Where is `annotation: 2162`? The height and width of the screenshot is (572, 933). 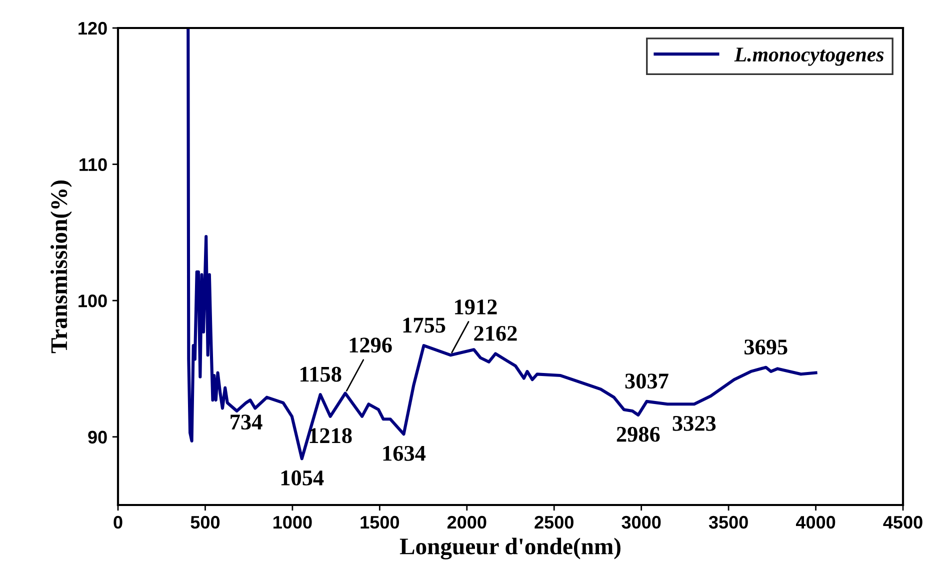 annotation: 2162 is located at coordinates (495, 333).